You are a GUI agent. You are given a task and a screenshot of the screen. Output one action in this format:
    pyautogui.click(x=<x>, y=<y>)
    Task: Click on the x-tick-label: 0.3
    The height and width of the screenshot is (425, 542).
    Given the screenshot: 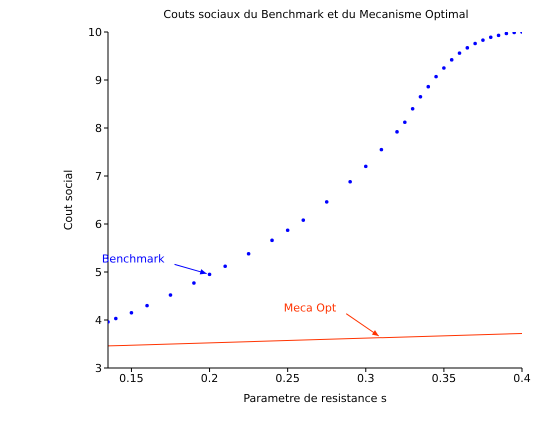 What is the action you would take?
    pyautogui.click(x=366, y=378)
    